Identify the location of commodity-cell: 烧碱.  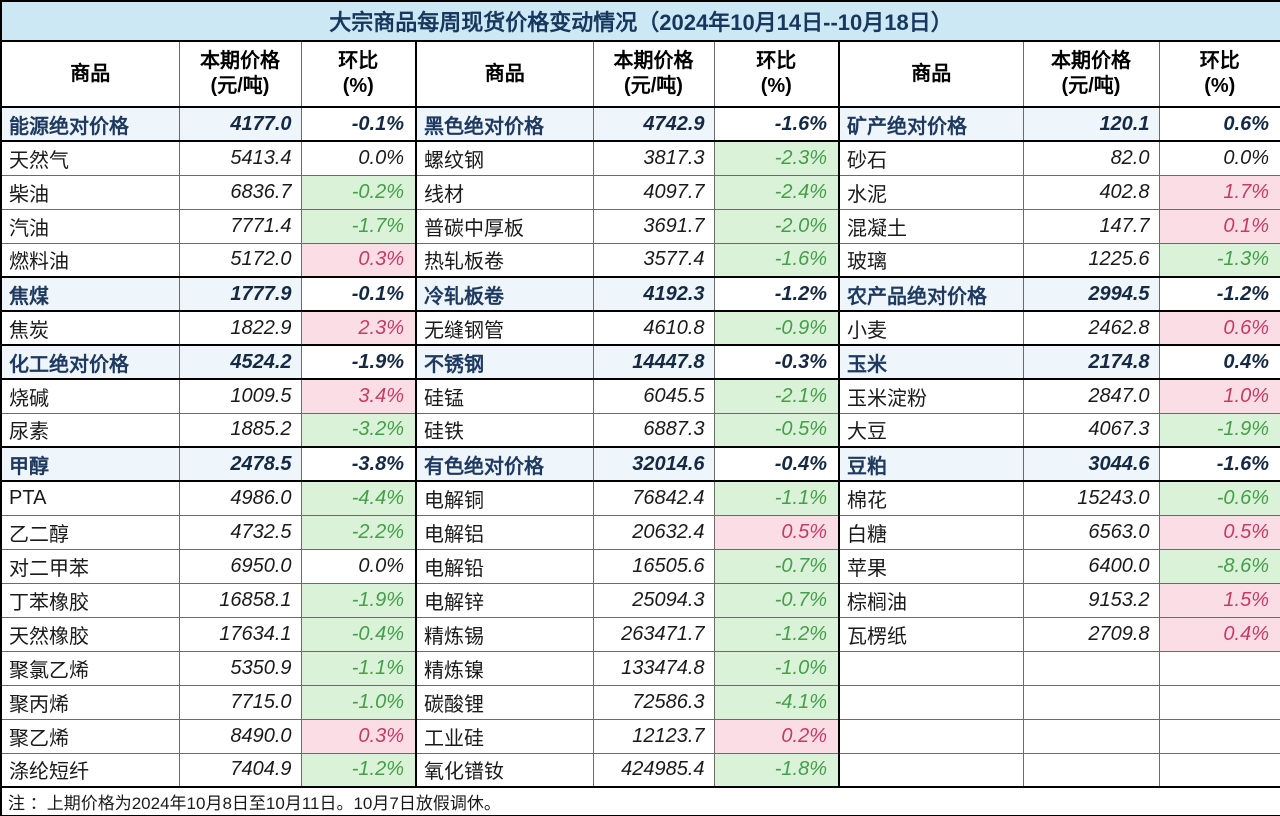
(90, 396).